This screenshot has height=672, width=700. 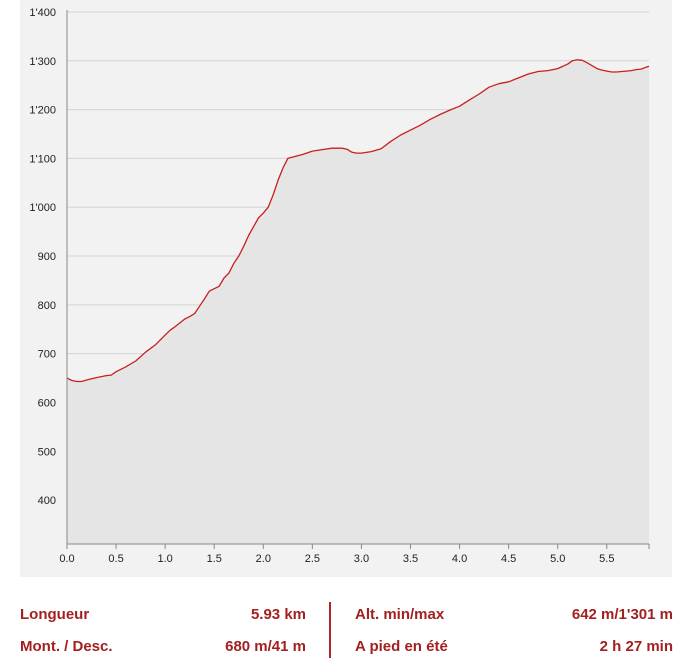 I want to click on x-tick-label: 3.0, so click(x=361, y=559).